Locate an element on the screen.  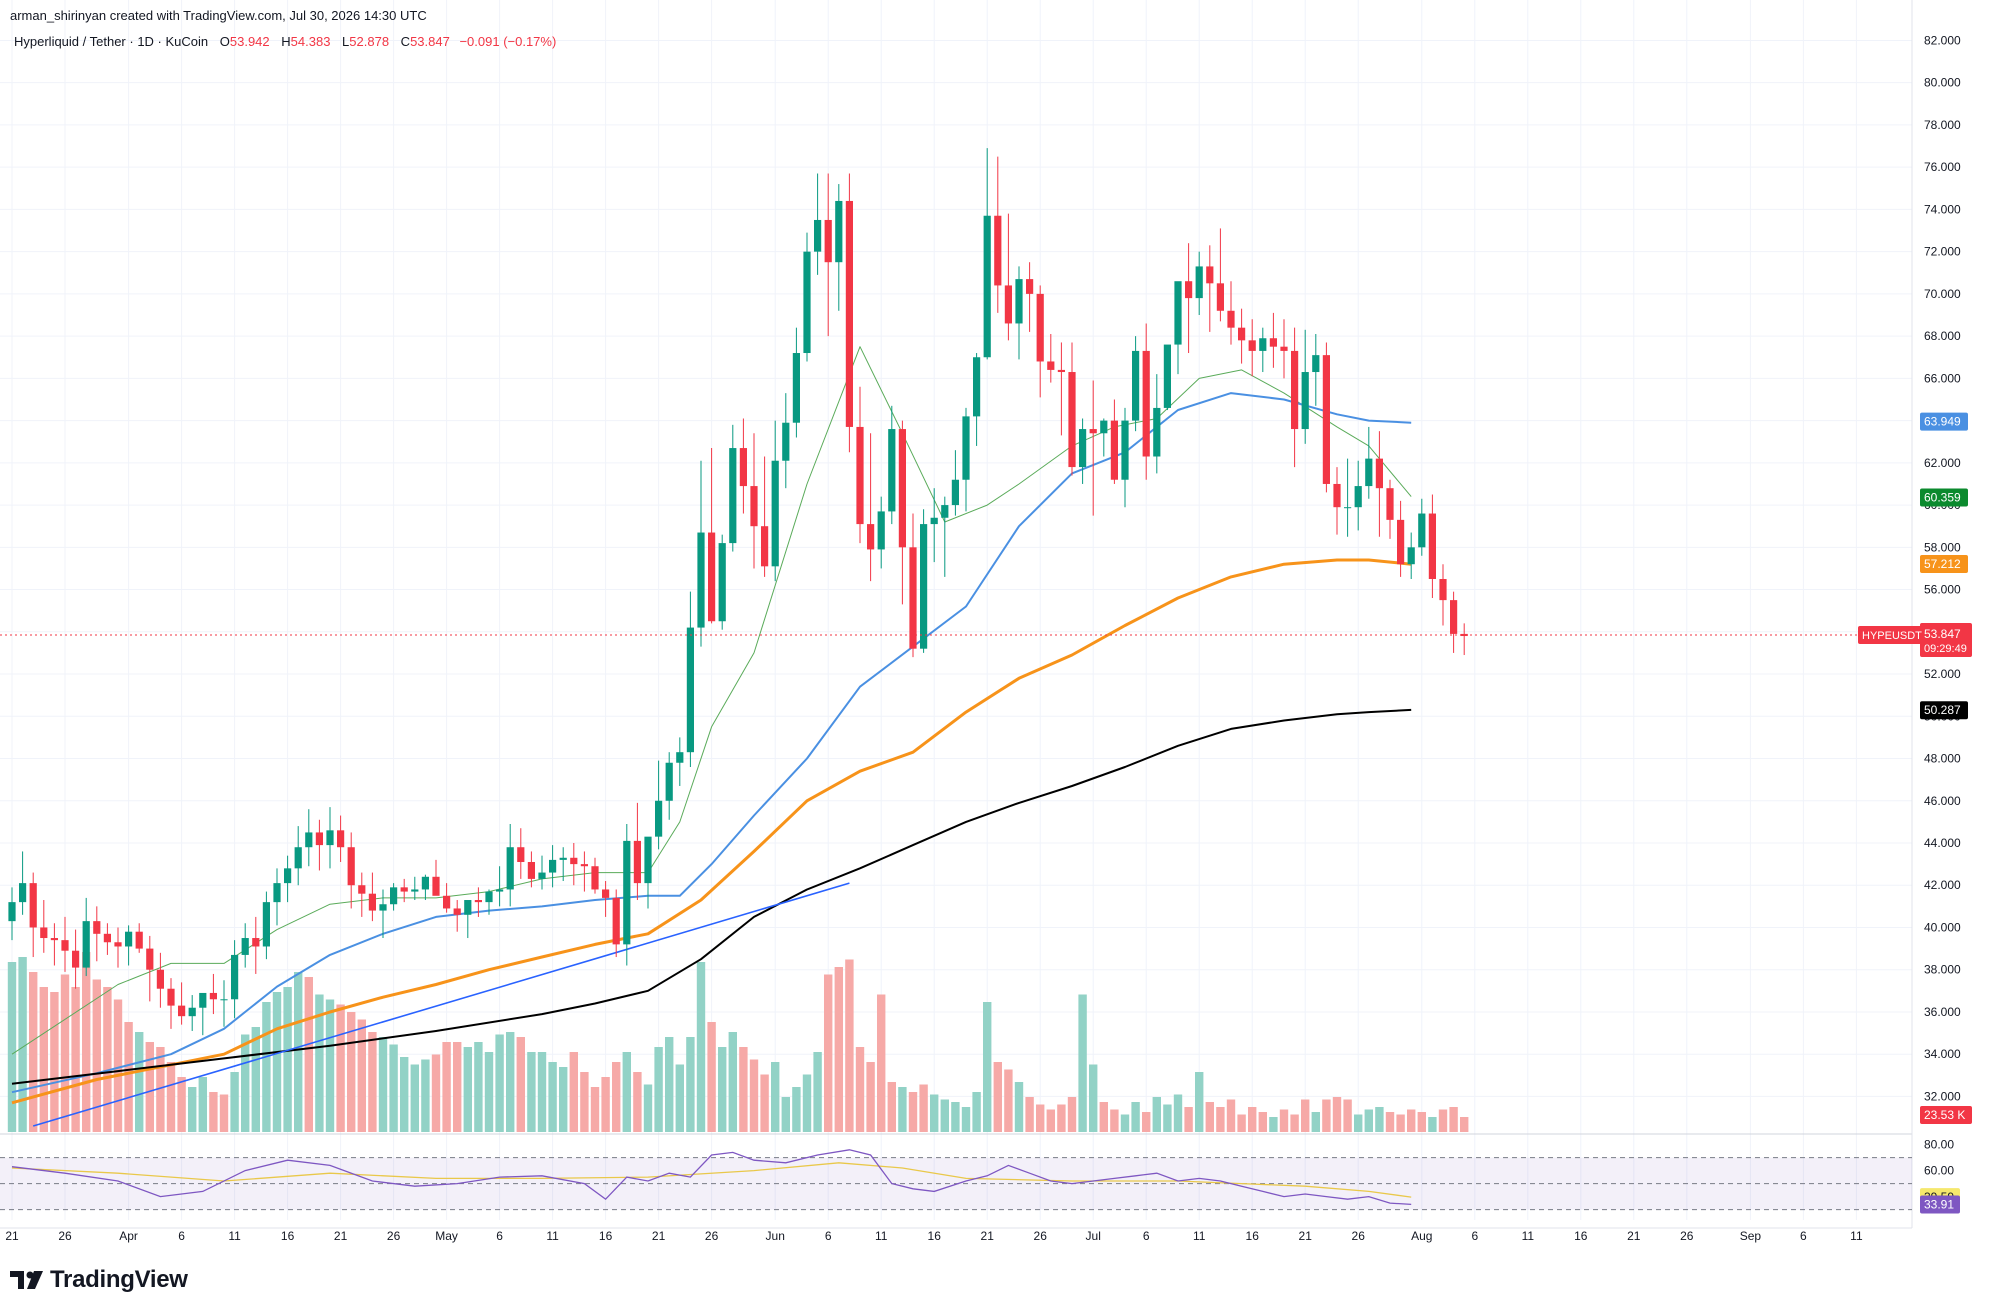
rsi-value-tag: 33.91 is located at coordinates (1939, 1205).